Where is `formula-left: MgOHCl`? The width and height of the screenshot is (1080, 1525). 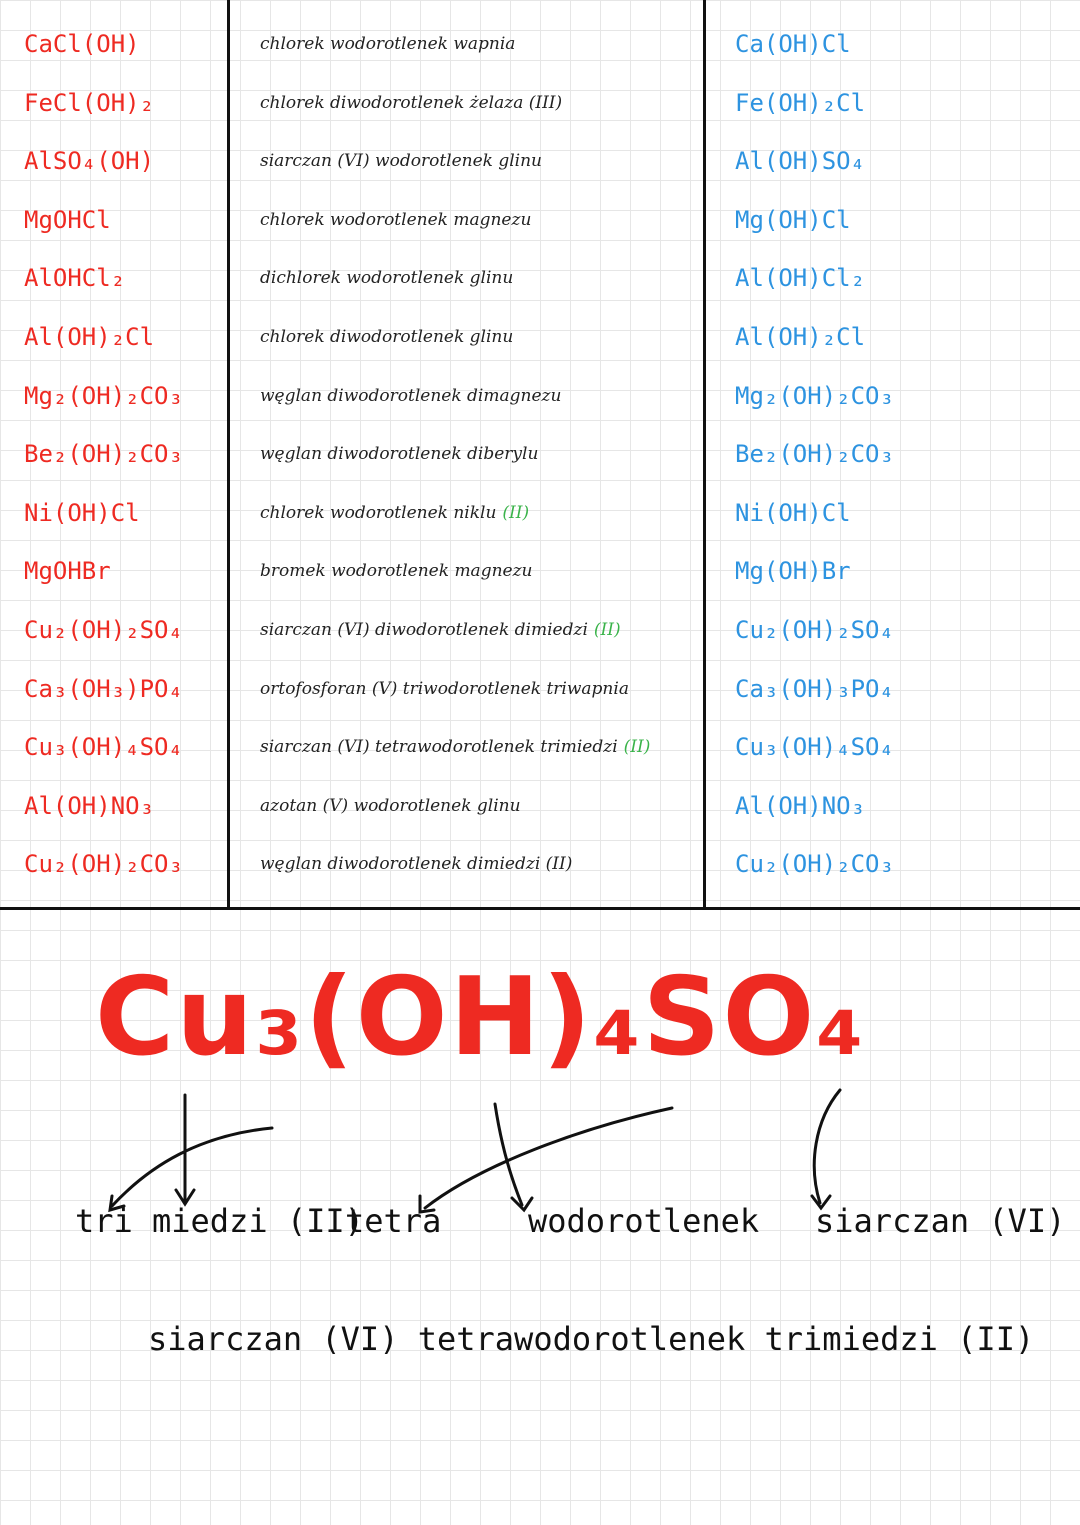 formula-left: MgOHCl is located at coordinates (67, 219).